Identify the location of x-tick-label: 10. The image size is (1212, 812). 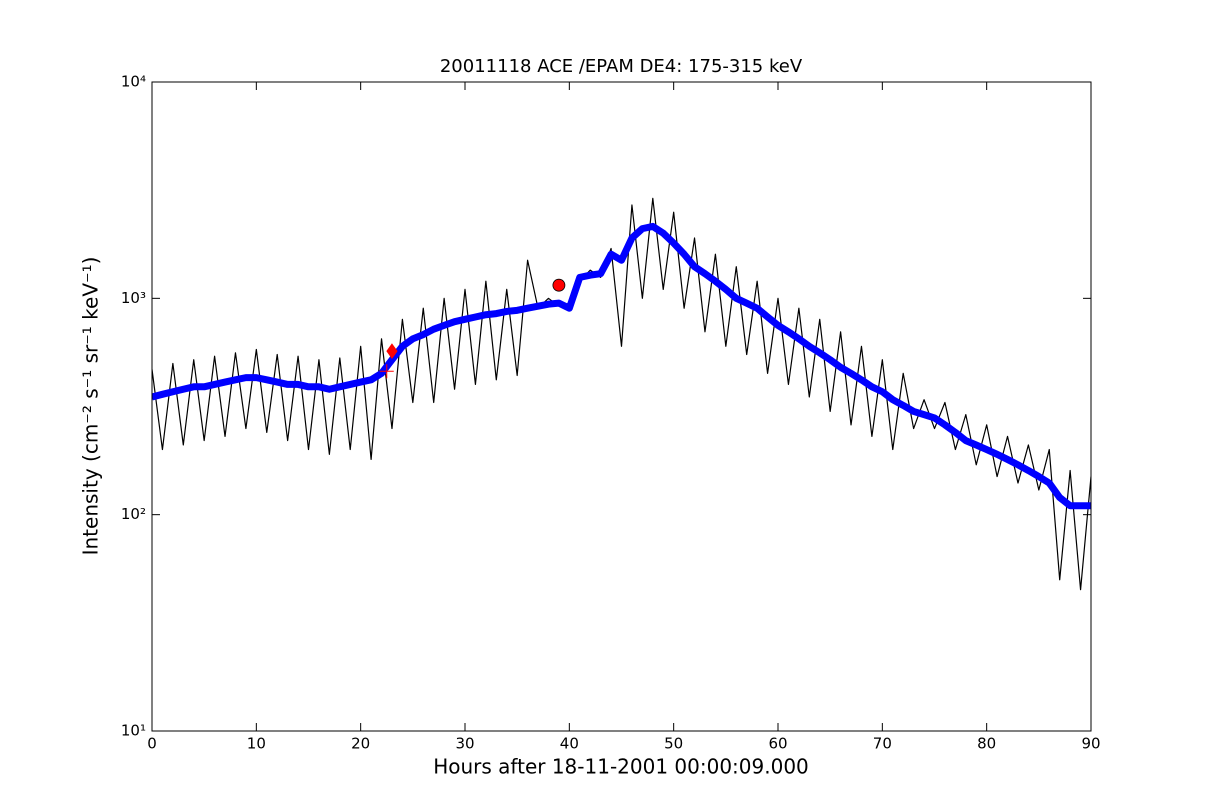
(256, 744).